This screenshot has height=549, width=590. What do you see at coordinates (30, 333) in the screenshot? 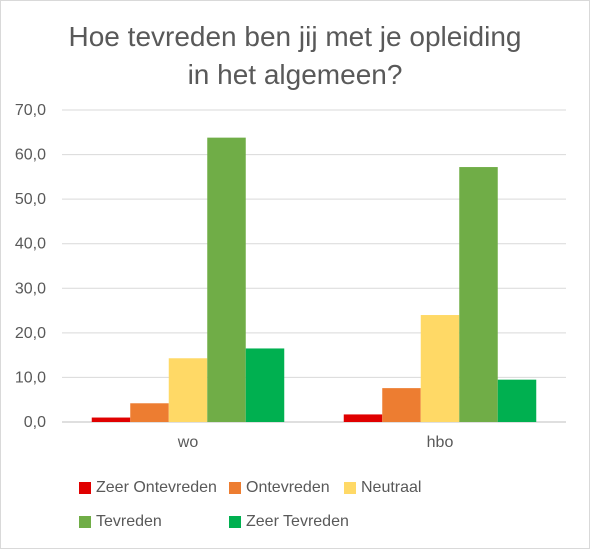
I see `y-tick-label: 20,0` at bounding box center [30, 333].